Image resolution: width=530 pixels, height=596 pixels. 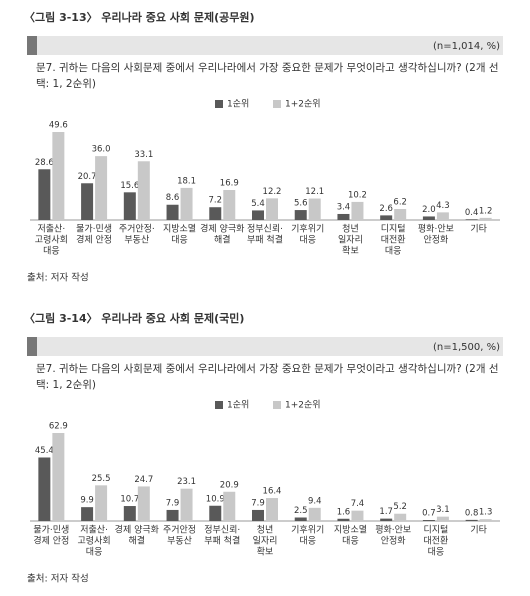 I want to click on value-label: 9.9, so click(x=87, y=501).